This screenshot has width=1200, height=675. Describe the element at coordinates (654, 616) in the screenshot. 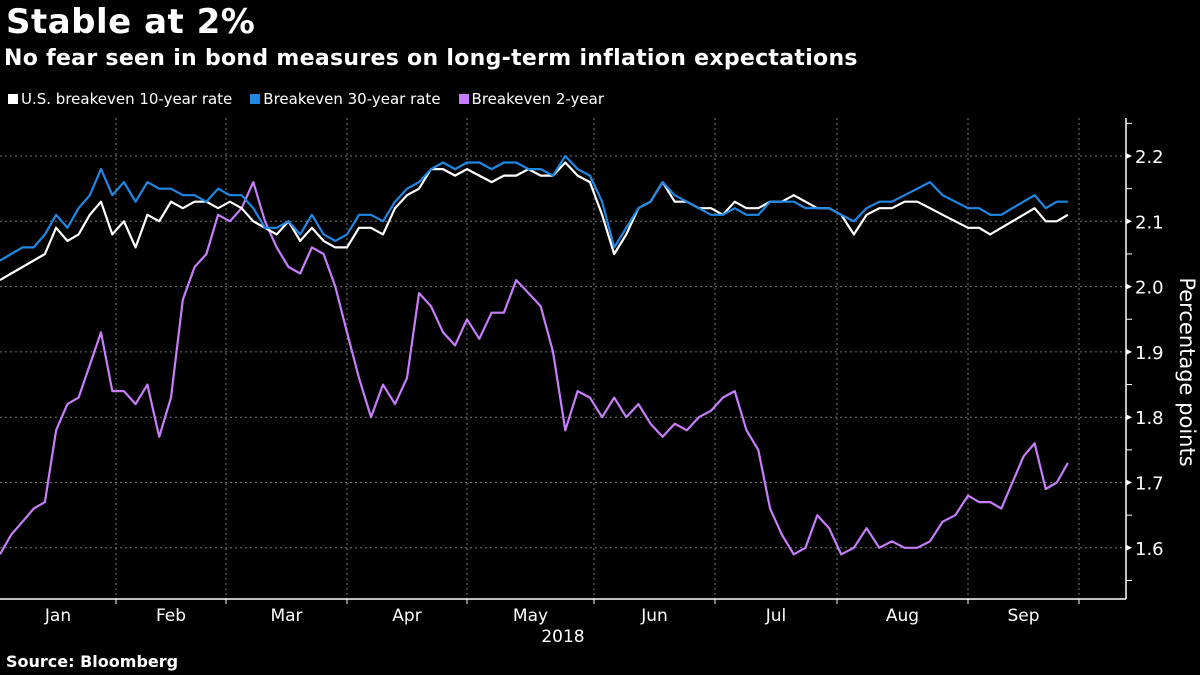

I see `x-tick-label: Jun` at that location.